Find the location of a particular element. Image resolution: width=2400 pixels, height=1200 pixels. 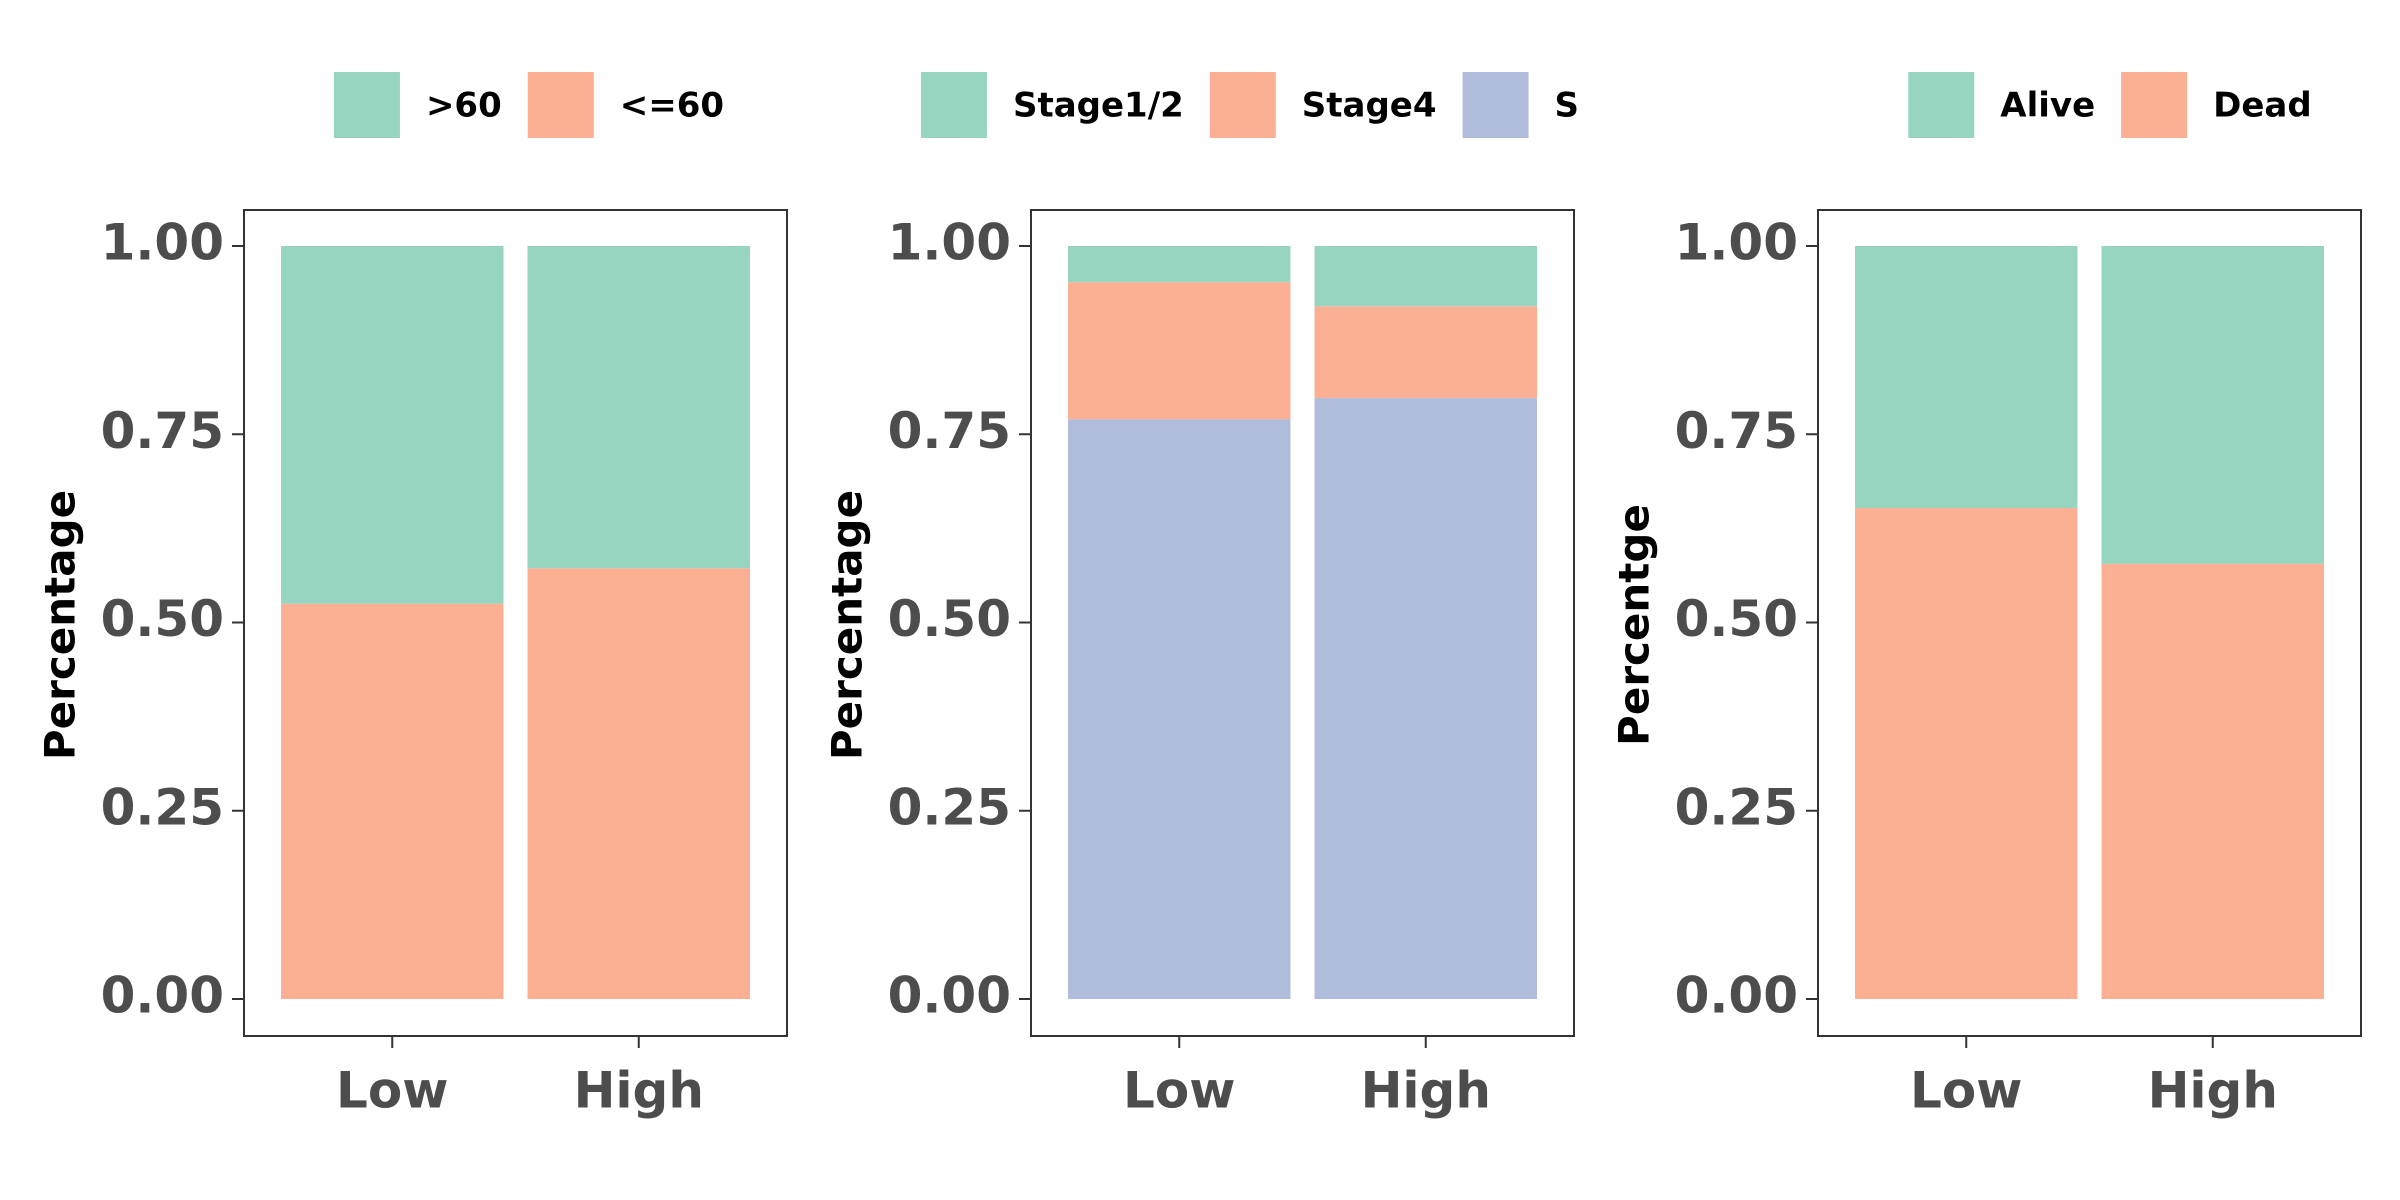

legend-item: Stage1/2 is located at coordinates (1052, 105).